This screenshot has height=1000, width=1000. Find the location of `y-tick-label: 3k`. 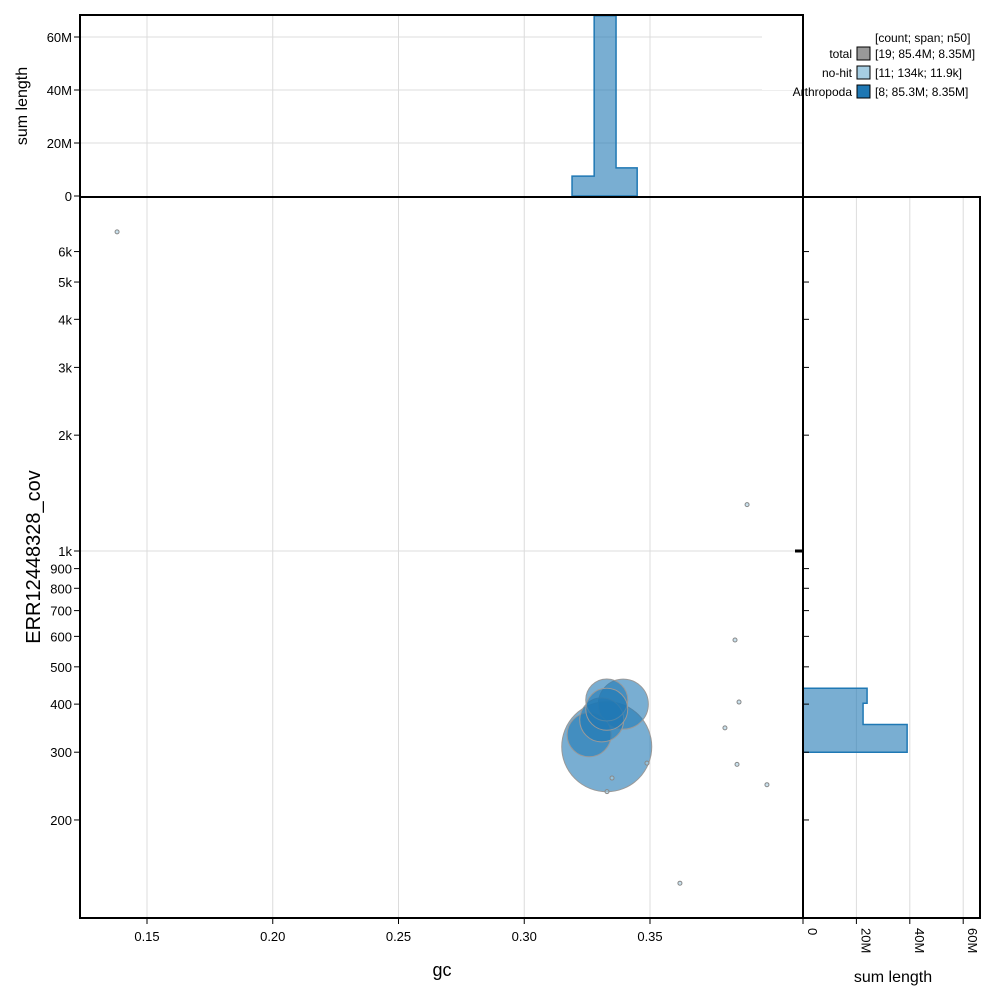

y-tick-label: 3k is located at coordinates (65, 367).